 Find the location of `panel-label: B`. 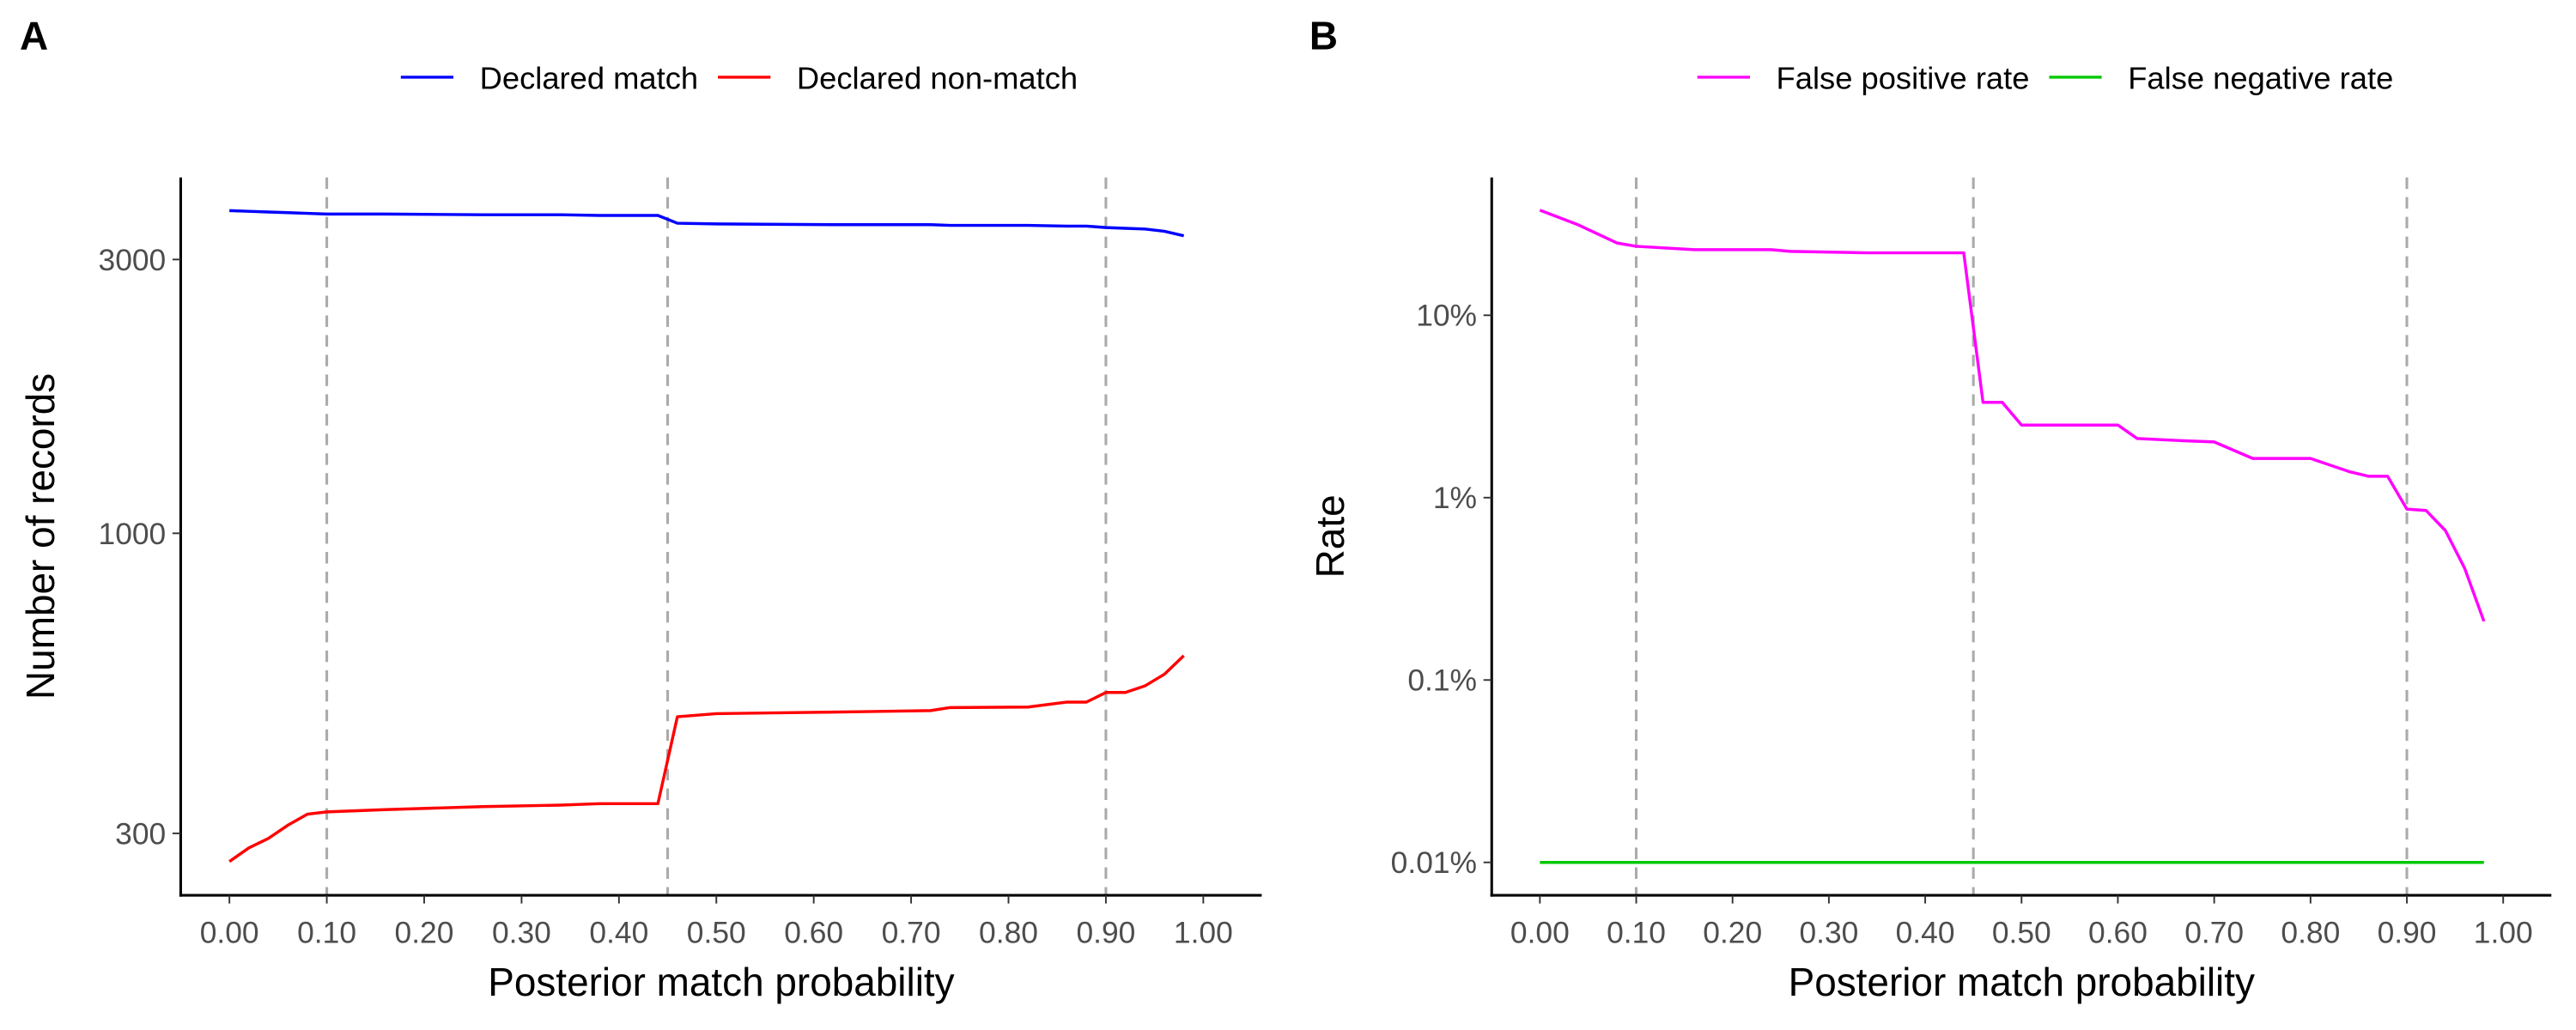

panel-label: B is located at coordinates (1323, 35).